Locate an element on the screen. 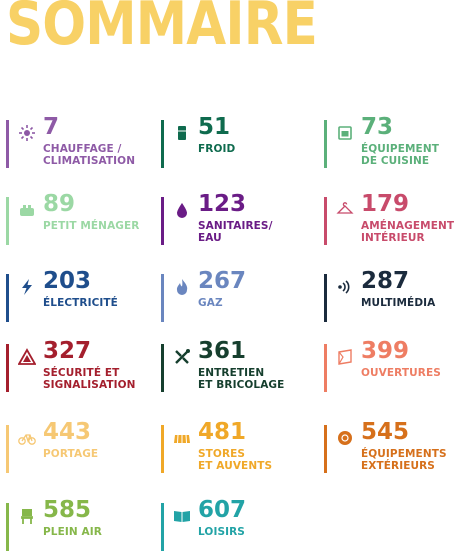  page-number: 51 is located at coordinates (214, 127).